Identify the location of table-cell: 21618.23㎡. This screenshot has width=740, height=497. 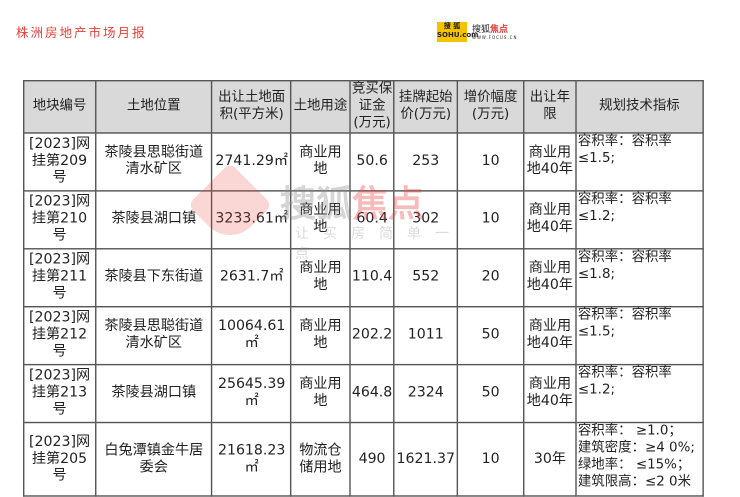
(251, 459).